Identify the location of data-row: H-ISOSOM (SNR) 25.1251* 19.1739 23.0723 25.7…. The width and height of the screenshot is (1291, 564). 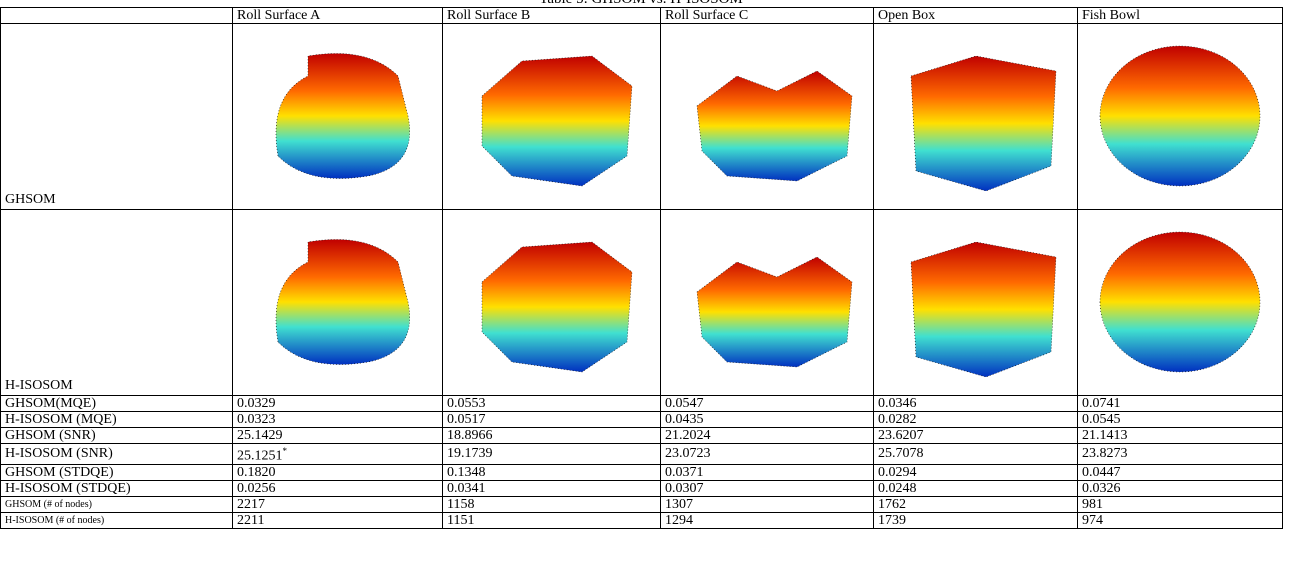
(641, 454).